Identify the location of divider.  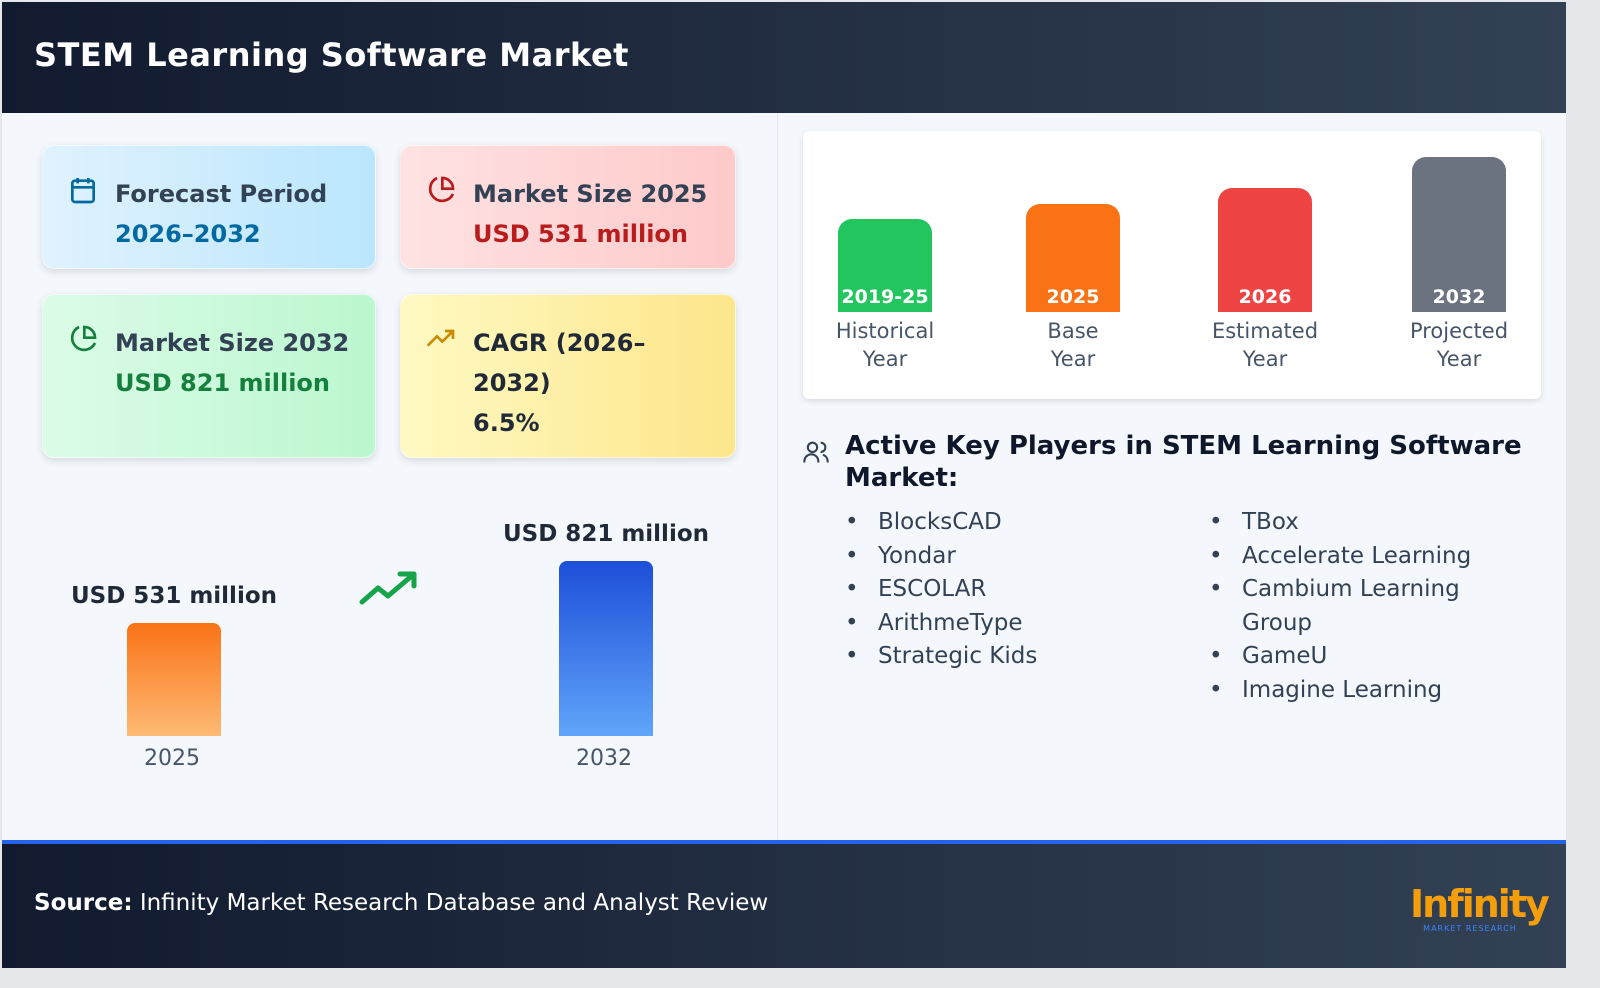
(777, 476).